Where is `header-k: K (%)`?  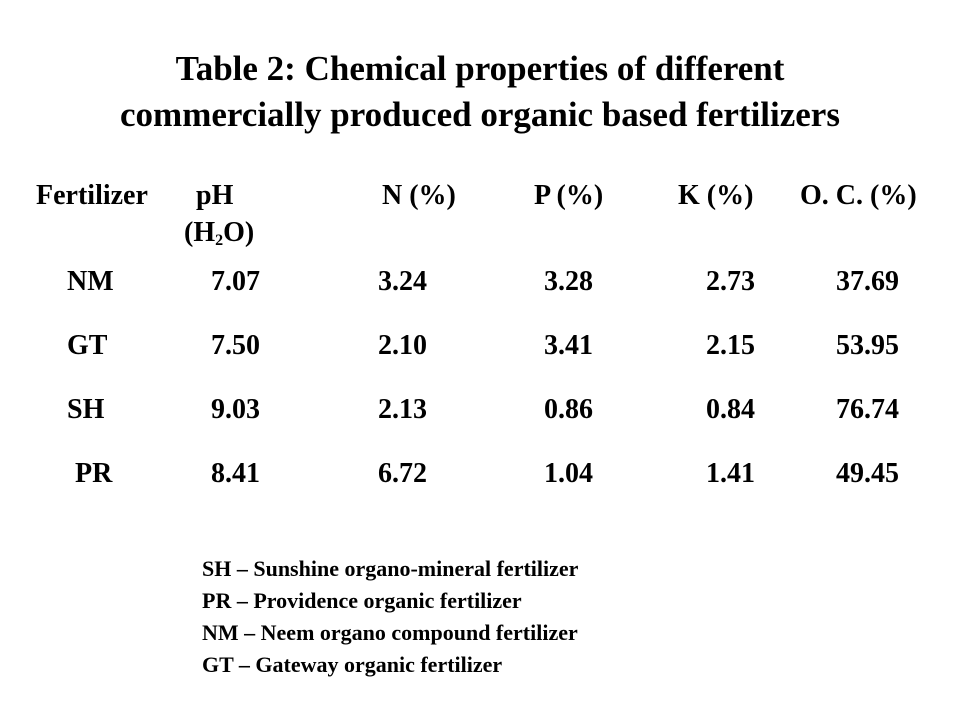
header-k: K (%) is located at coordinates (716, 195).